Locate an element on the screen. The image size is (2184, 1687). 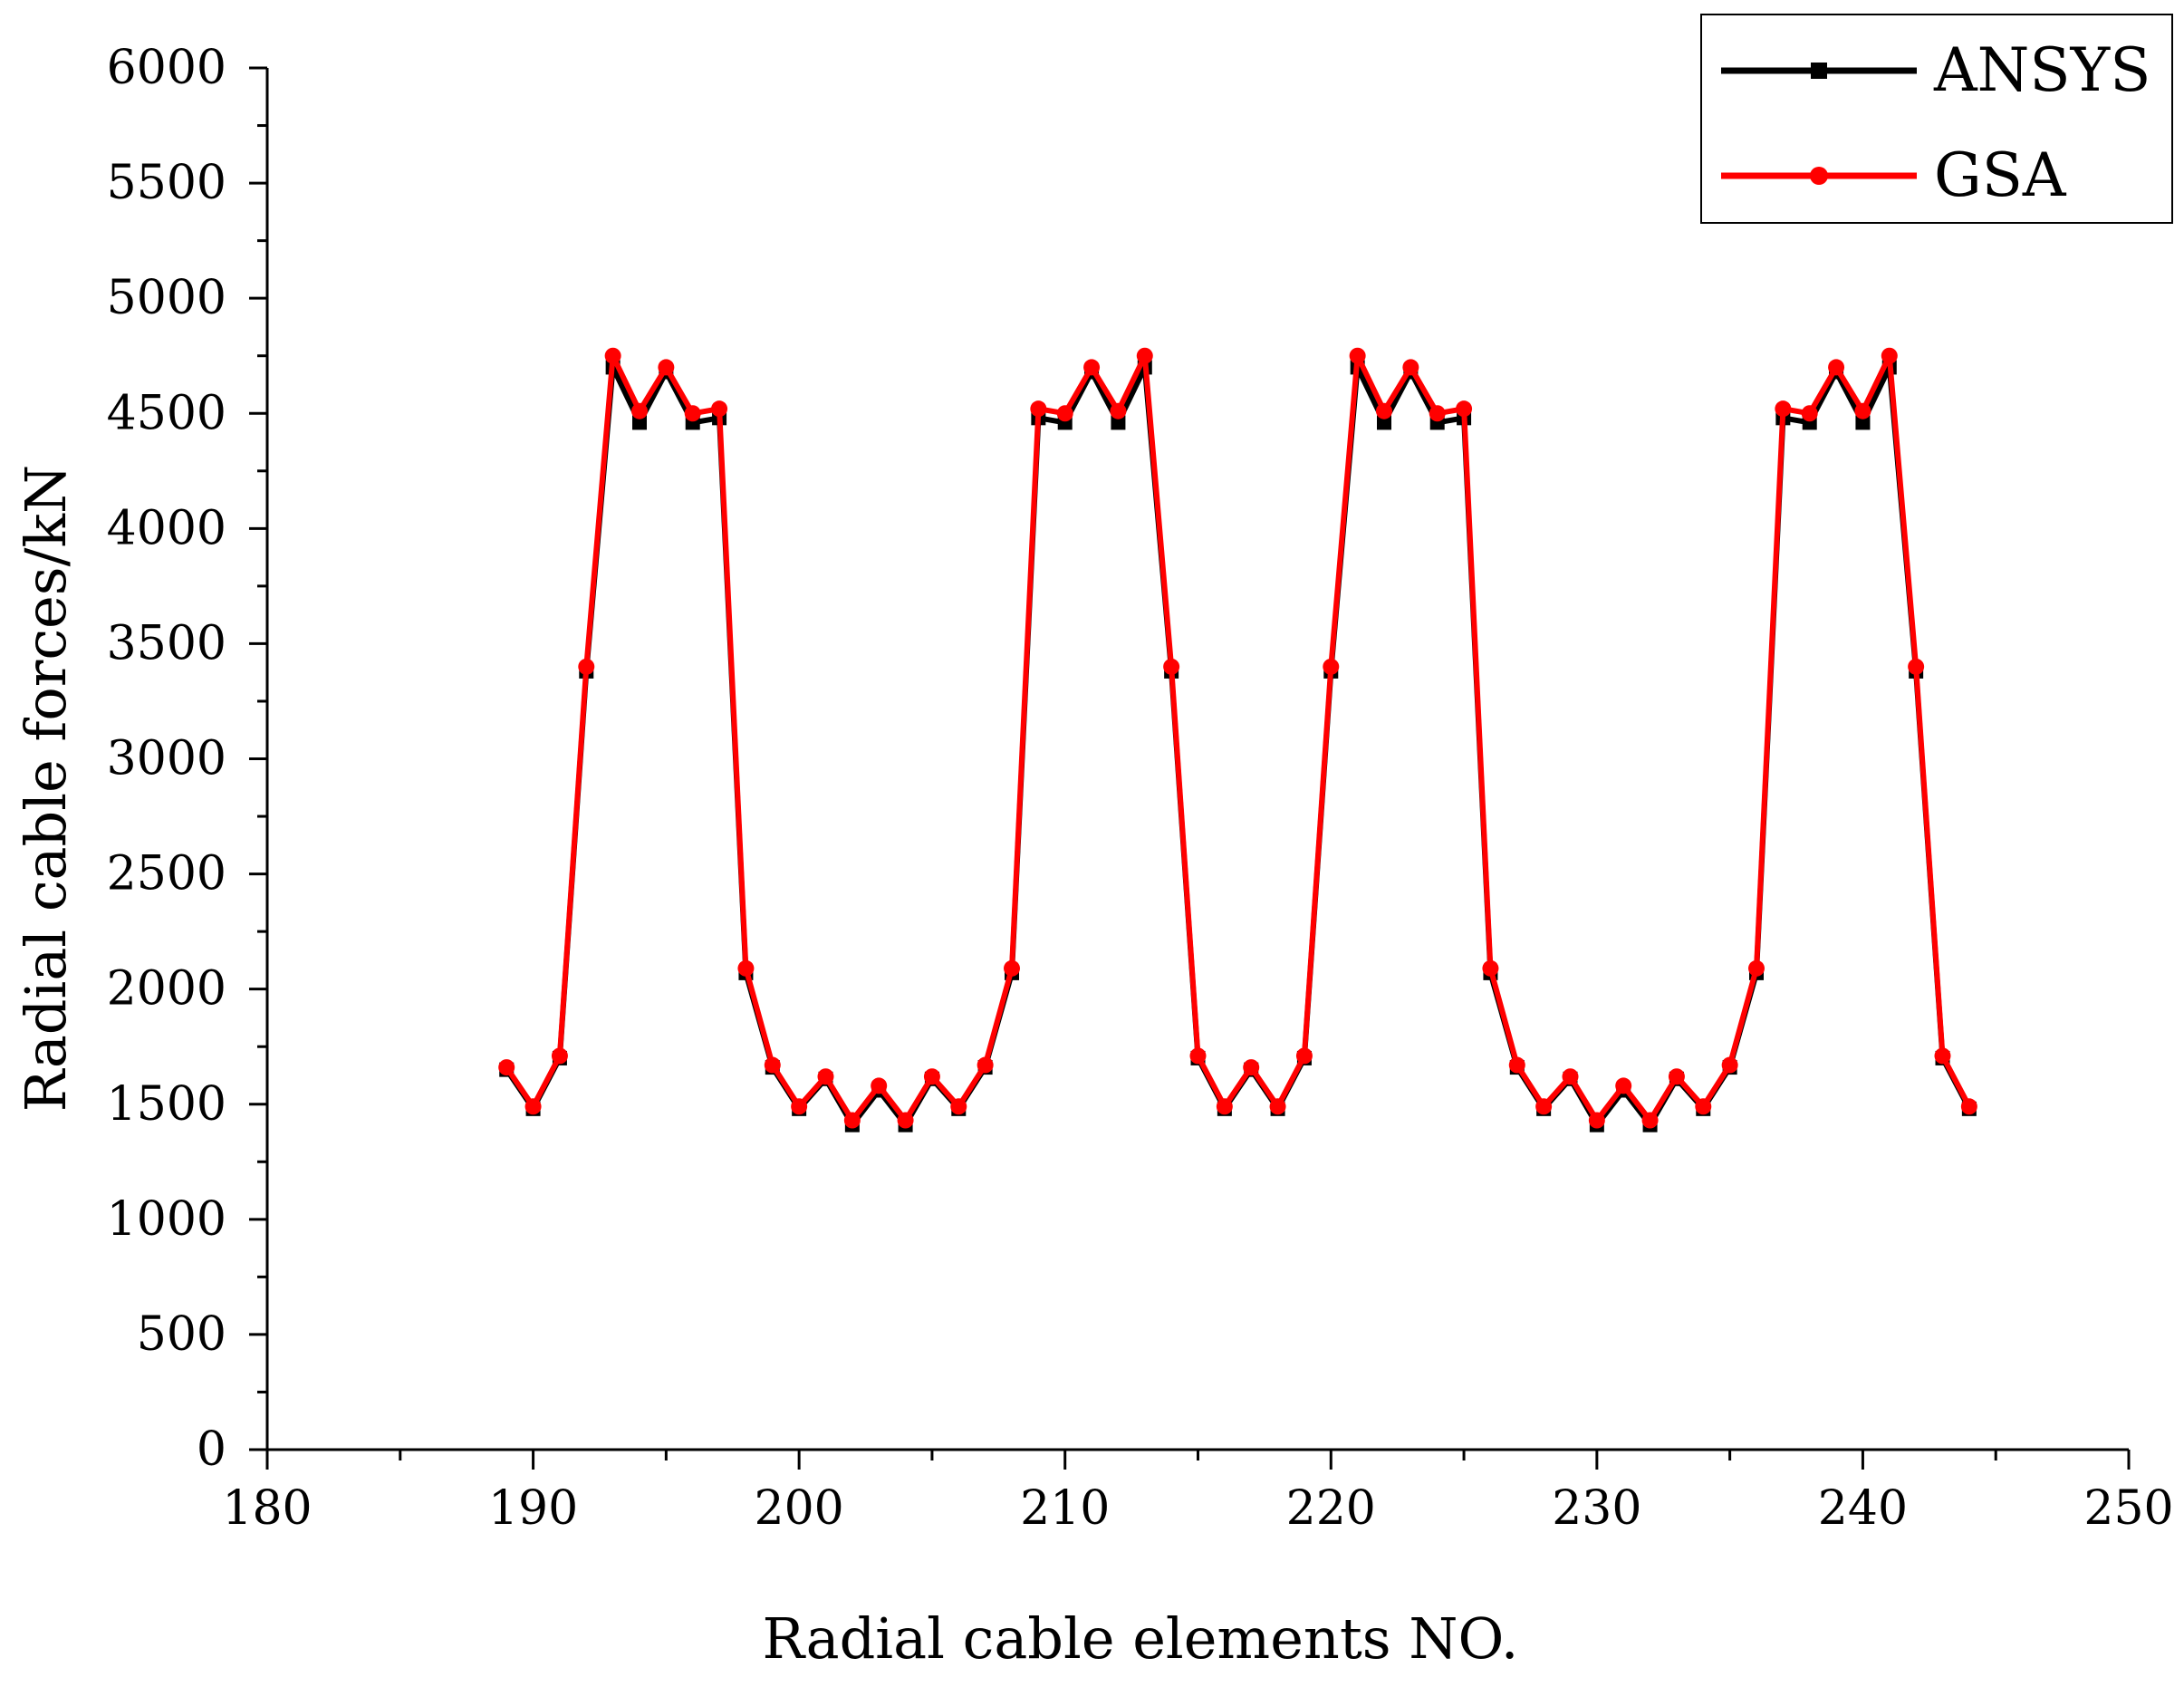
y-tick-label: 0 is located at coordinates (211, 1449).